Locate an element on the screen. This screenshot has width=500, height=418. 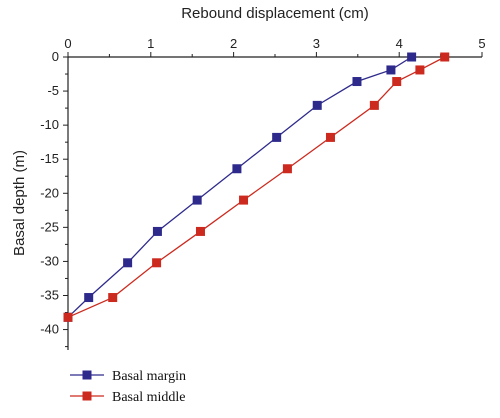
legend-label: Basal margin is located at coordinates (149, 376).